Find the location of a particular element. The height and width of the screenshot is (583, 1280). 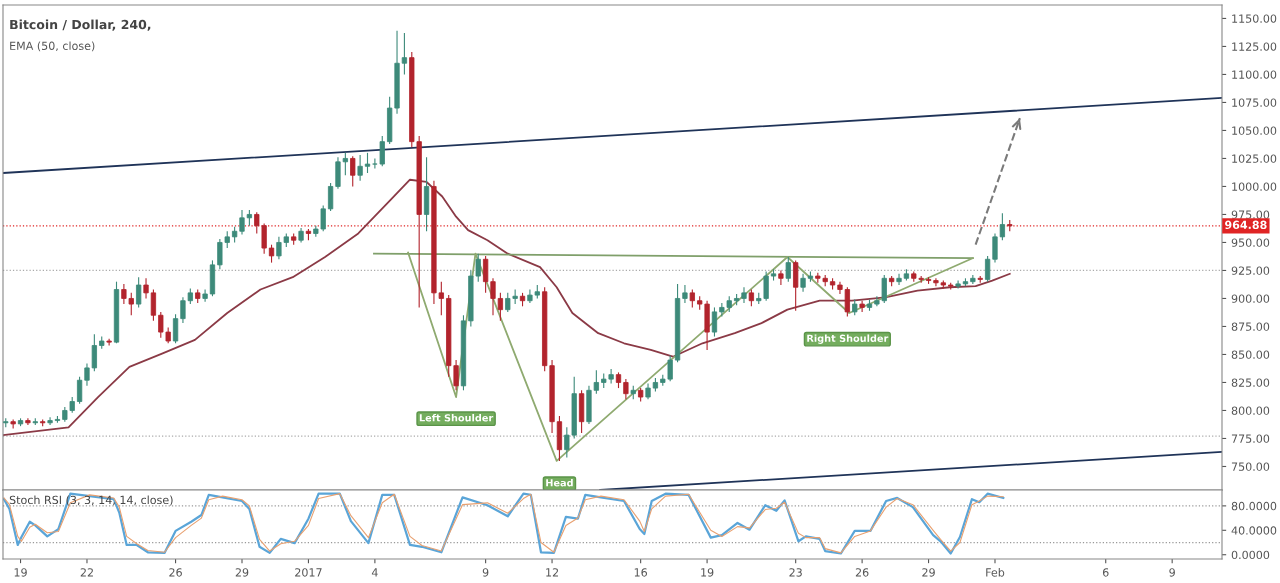

y-tick-label: 1150.00 is located at coordinates (1254, 18).